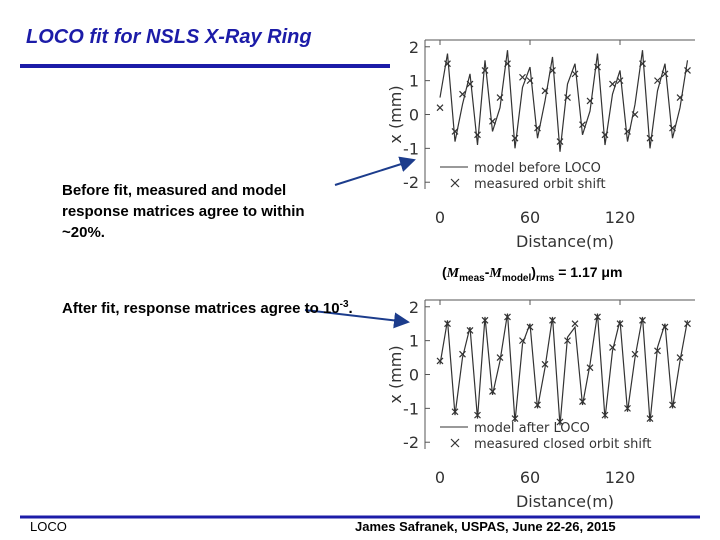 The height and width of the screenshot is (540, 720). What do you see at coordinates (532, 428) in the screenshot?
I see `legend-label: model after LOCO` at bounding box center [532, 428].